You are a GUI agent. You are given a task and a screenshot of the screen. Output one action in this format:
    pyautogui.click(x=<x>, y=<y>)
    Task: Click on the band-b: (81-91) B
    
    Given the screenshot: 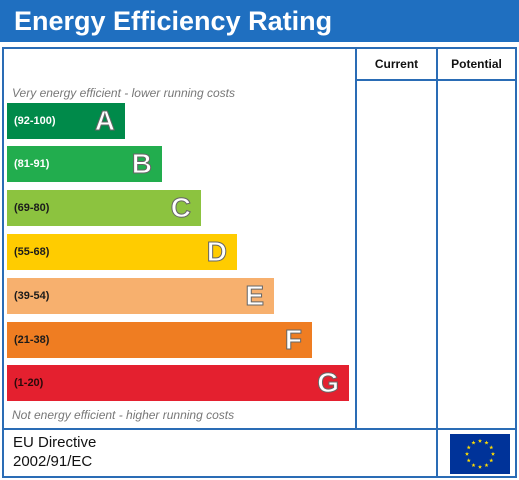 What is the action you would take?
    pyautogui.click(x=84, y=164)
    